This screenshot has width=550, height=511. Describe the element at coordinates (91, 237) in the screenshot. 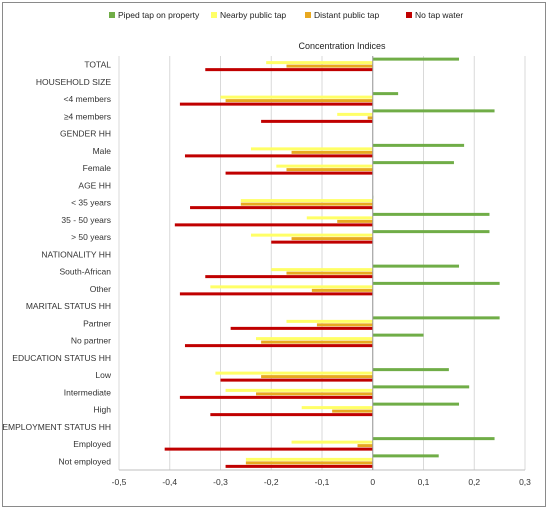

I see `row-label: > 50 years` at that location.